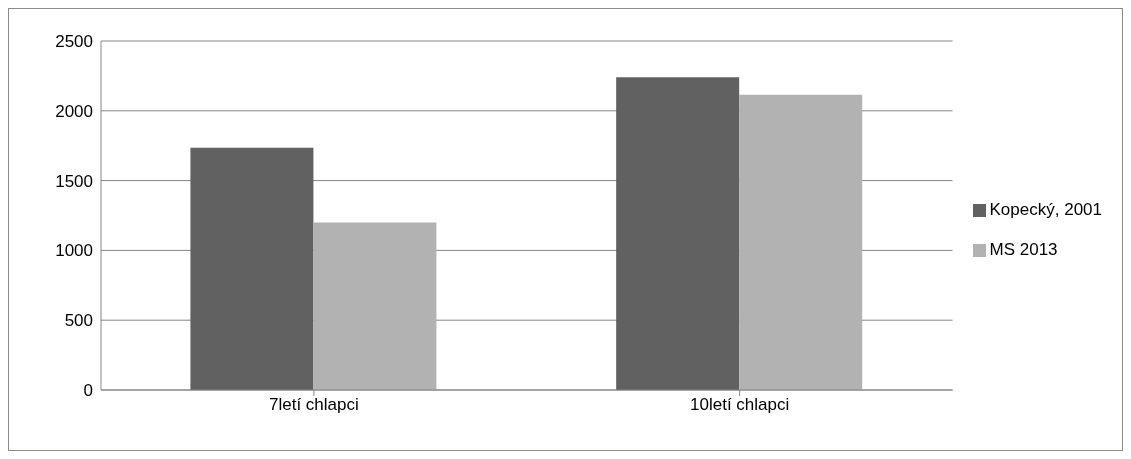 This screenshot has width=1131, height=459. I want to click on x-tick-label: 10letí chlapci, so click(740, 405).